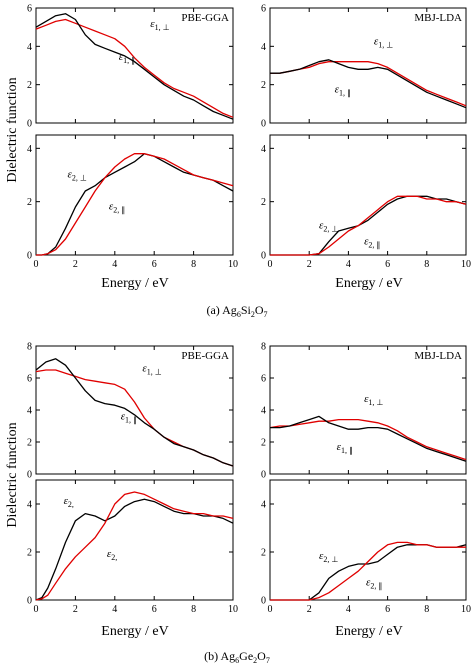 The height and width of the screenshot is (665, 474). I want to click on caption-a: (a) Ag6Si2O7, so click(236, 311).